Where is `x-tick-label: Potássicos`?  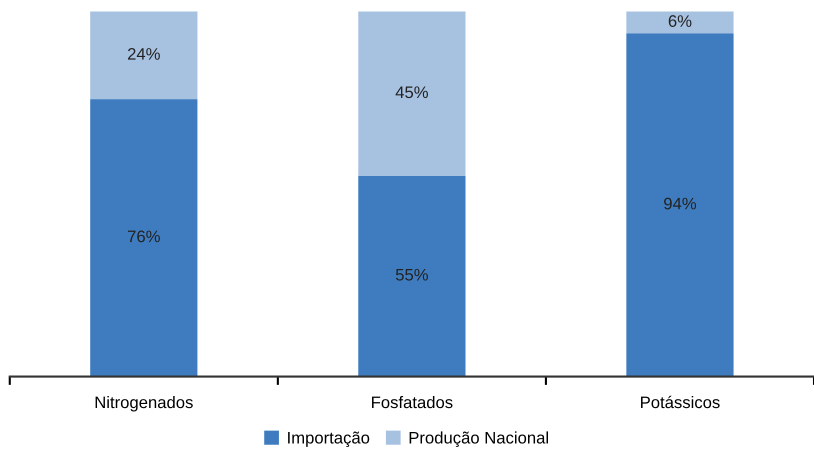
x-tick-label: Potássicos is located at coordinates (680, 402).